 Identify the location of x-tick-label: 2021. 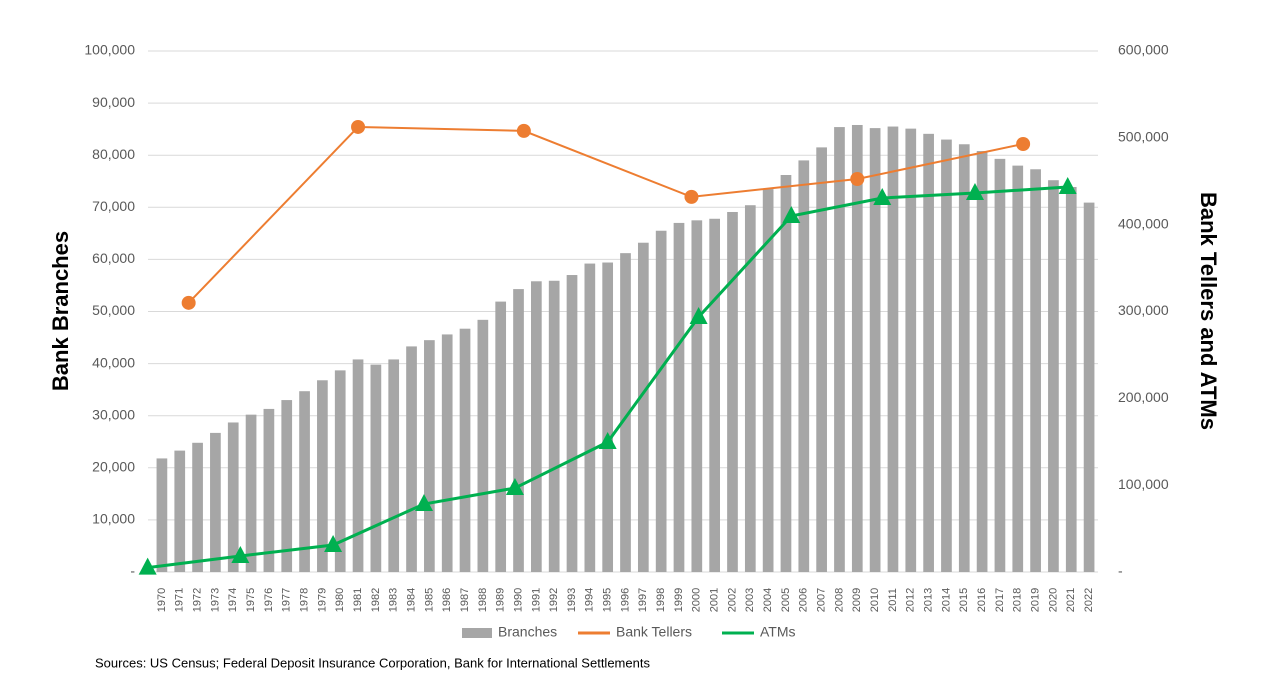
(1071, 600).